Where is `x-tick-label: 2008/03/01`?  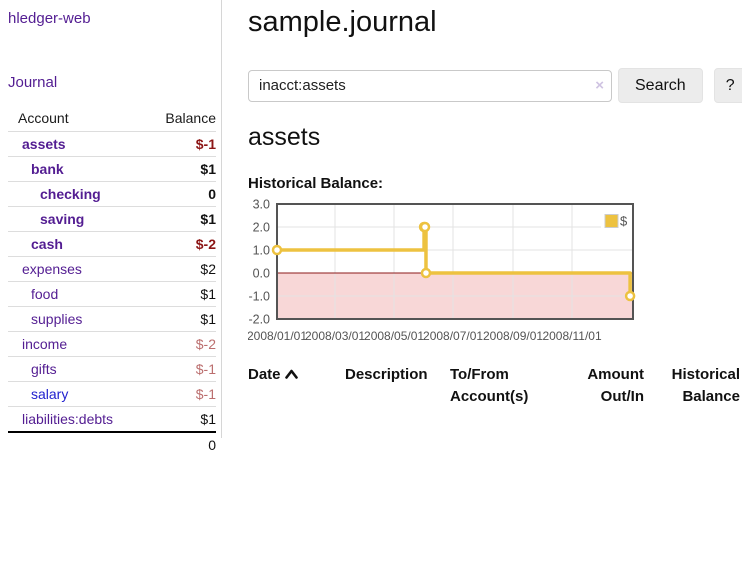 x-tick-label: 2008/03/01 is located at coordinates (335, 336).